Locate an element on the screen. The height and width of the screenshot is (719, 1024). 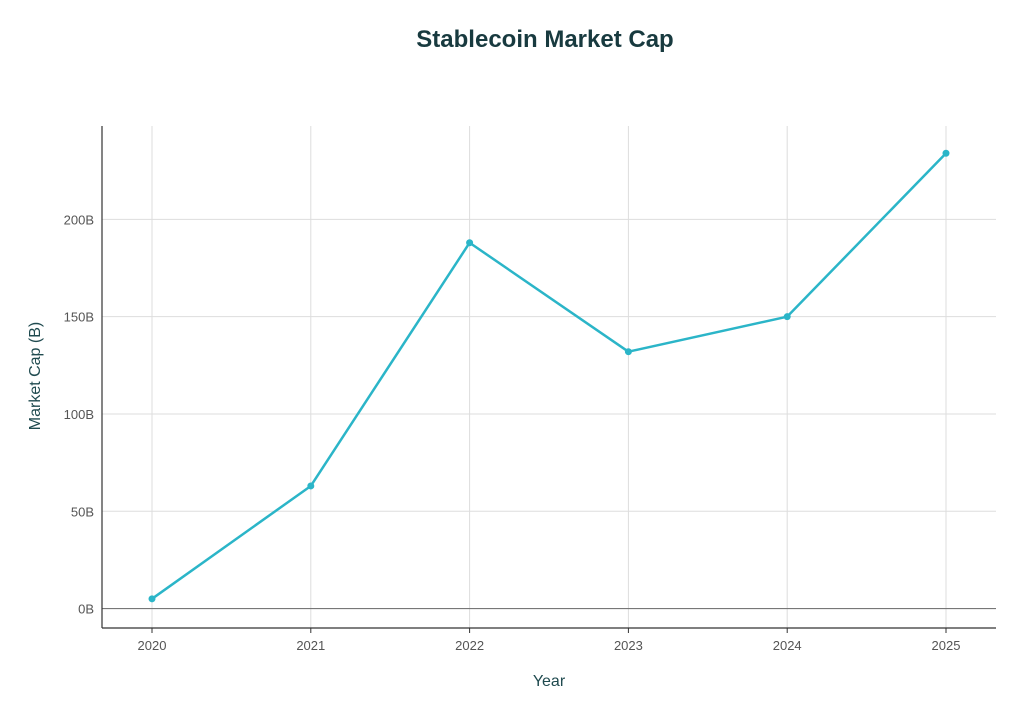
x-tick-label: 2024 is located at coordinates (787, 645).